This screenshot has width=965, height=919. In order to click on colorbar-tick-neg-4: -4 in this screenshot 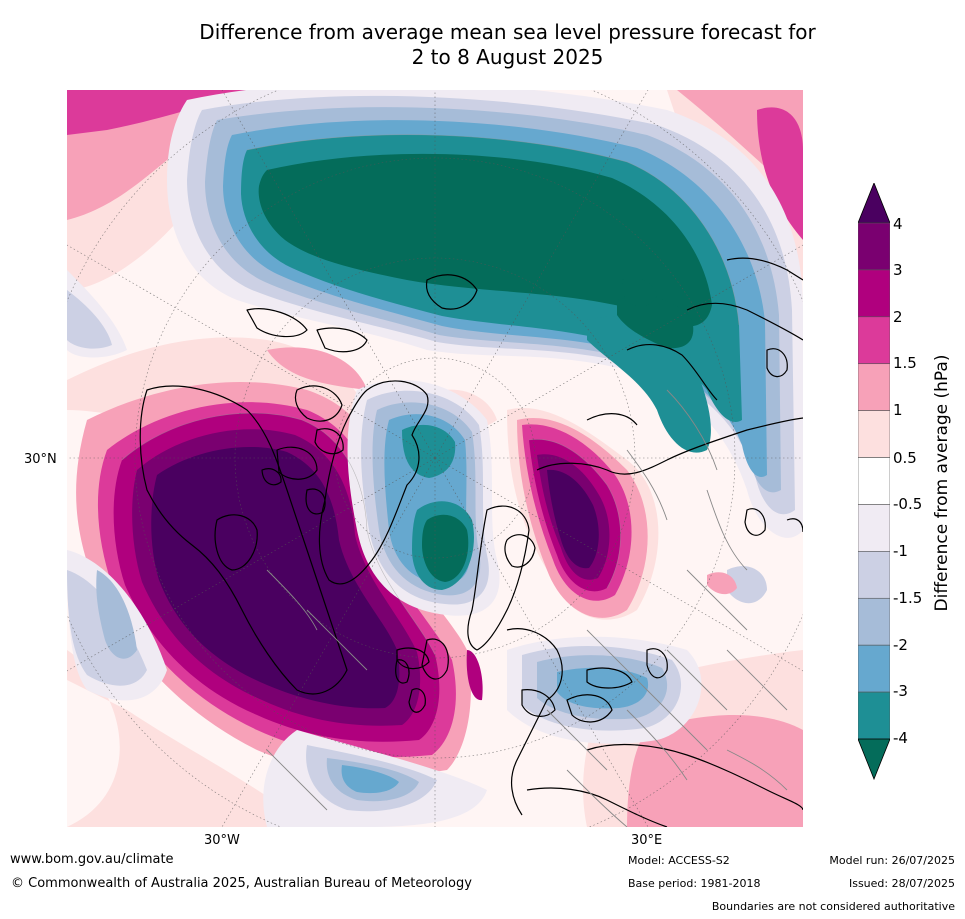, I will do `click(900, 738)`.